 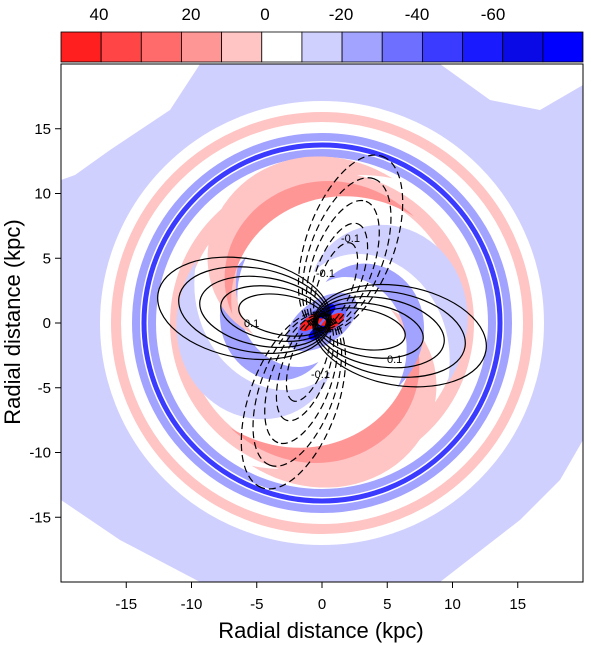 I want to click on x-tick-label: 0, so click(x=322, y=604).